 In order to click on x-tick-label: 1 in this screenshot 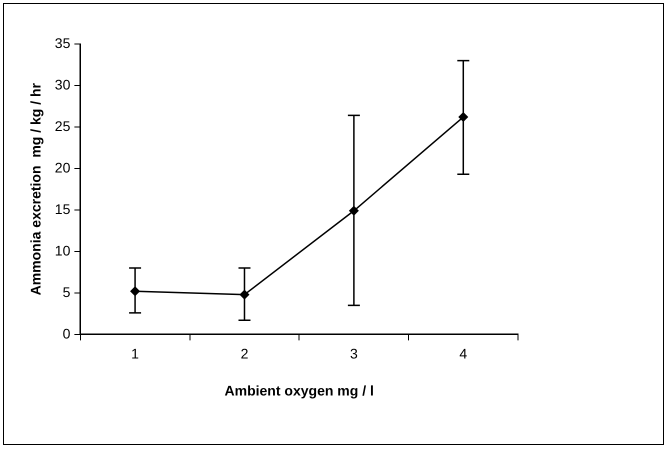, I will do `click(135, 354)`.